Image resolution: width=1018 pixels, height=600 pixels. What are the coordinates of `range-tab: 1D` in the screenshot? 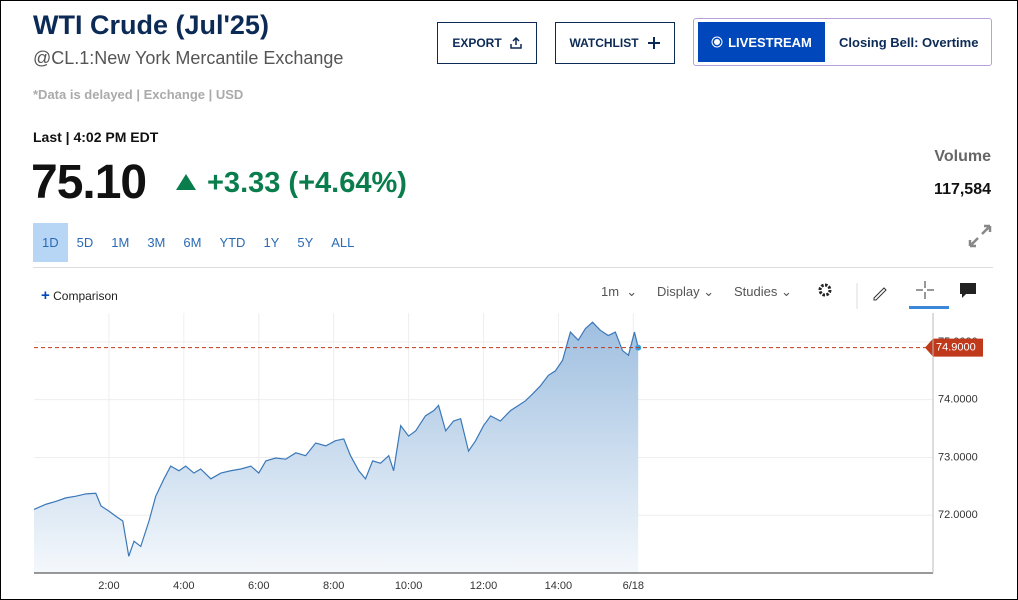 It's located at (50, 242).